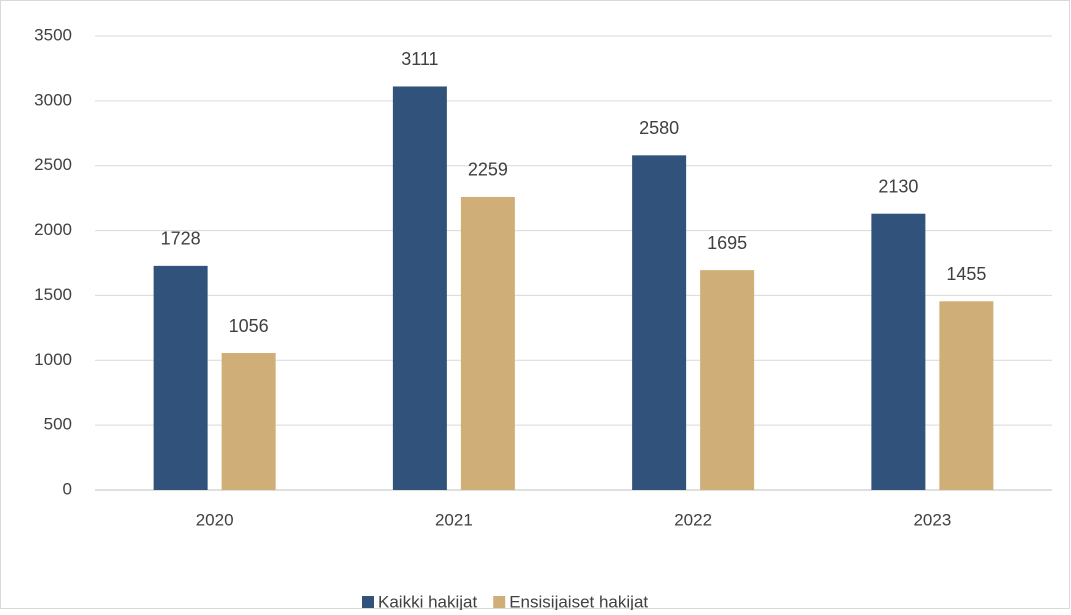 This screenshot has width=1071, height=615. What do you see at coordinates (693, 519) in the screenshot?
I see `x-tick-label: 2022` at bounding box center [693, 519].